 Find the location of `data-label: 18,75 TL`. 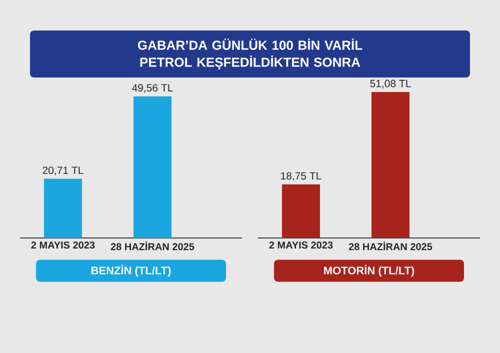

data-label: 18,75 TL is located at coordinates (301, 176).